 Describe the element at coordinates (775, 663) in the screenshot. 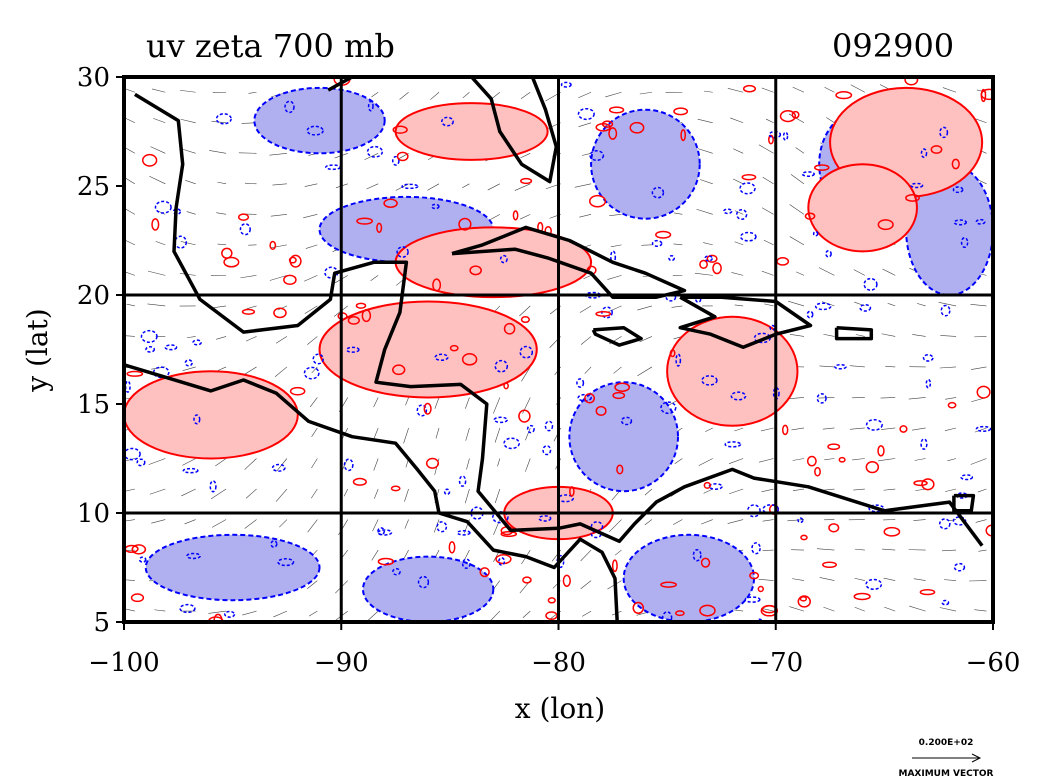

I see `x-tick-label: −70` at that location.